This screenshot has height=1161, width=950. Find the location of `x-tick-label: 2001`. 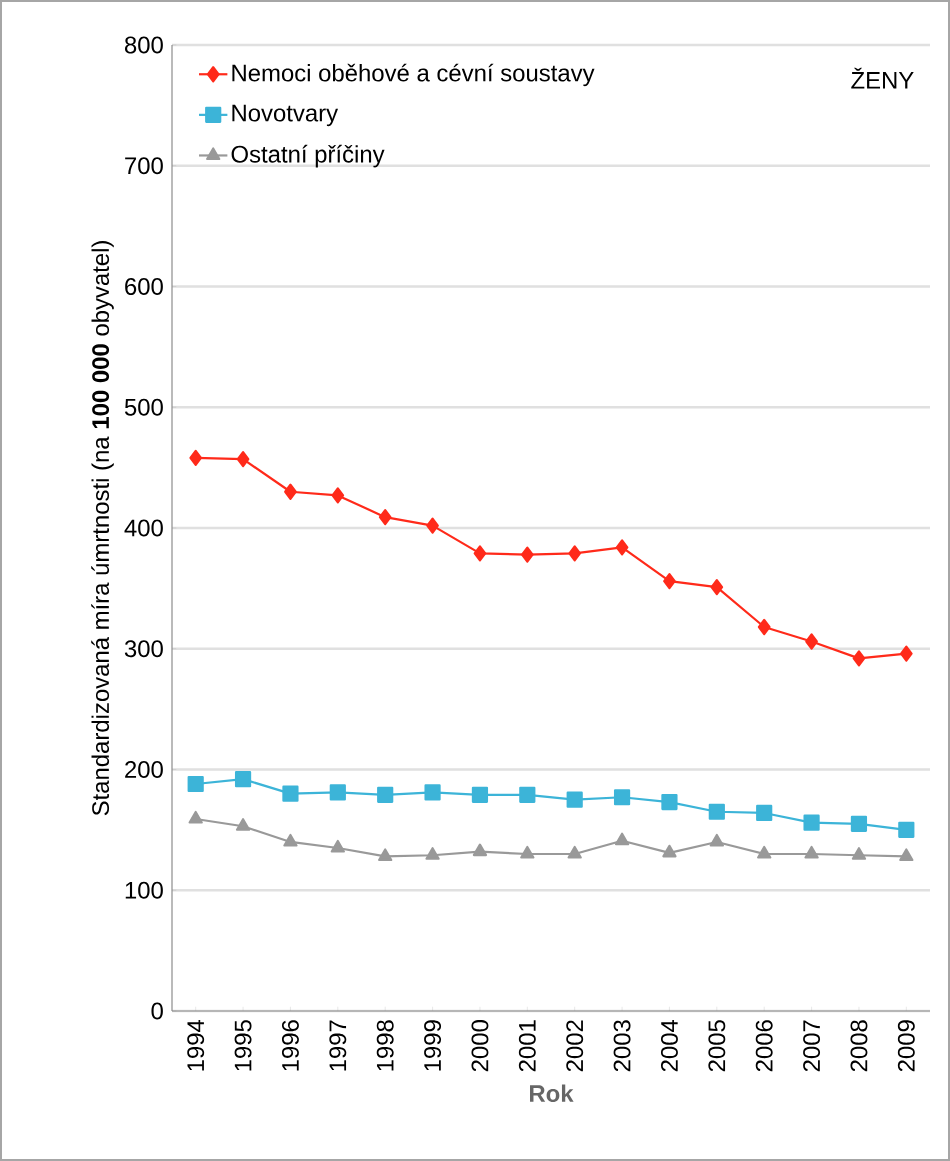

x-tick-label: 2001 is located at coordinates (527, 1046).